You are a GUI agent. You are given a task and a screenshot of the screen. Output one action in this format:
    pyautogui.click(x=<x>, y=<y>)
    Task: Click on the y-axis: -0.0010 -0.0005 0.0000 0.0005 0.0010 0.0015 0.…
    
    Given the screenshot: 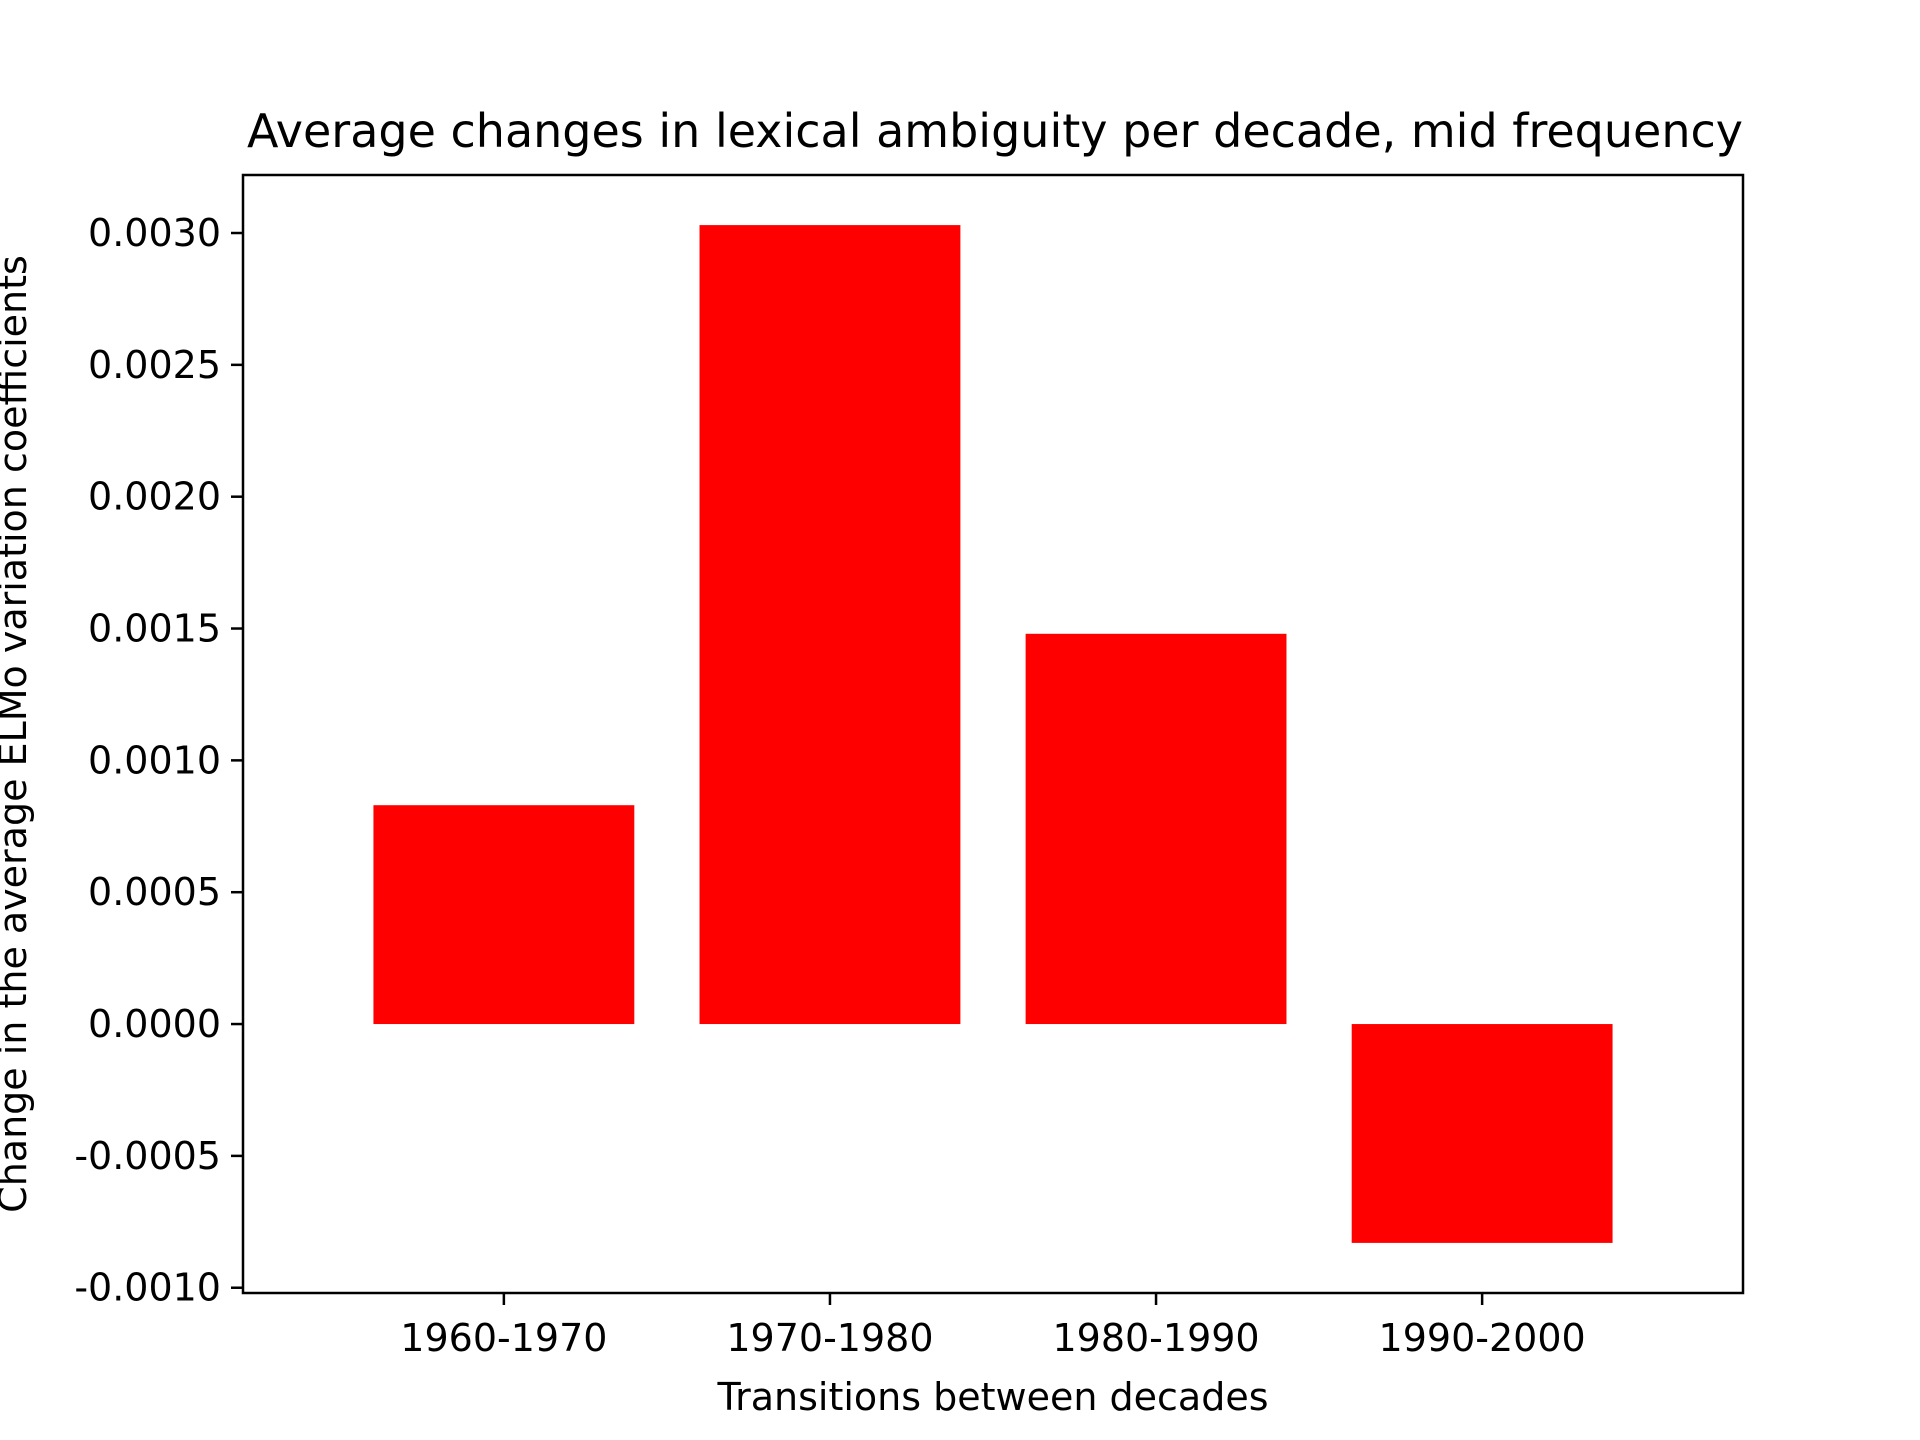 What is the action you would take?
    pyautogui.click(x=158, y=760)
    